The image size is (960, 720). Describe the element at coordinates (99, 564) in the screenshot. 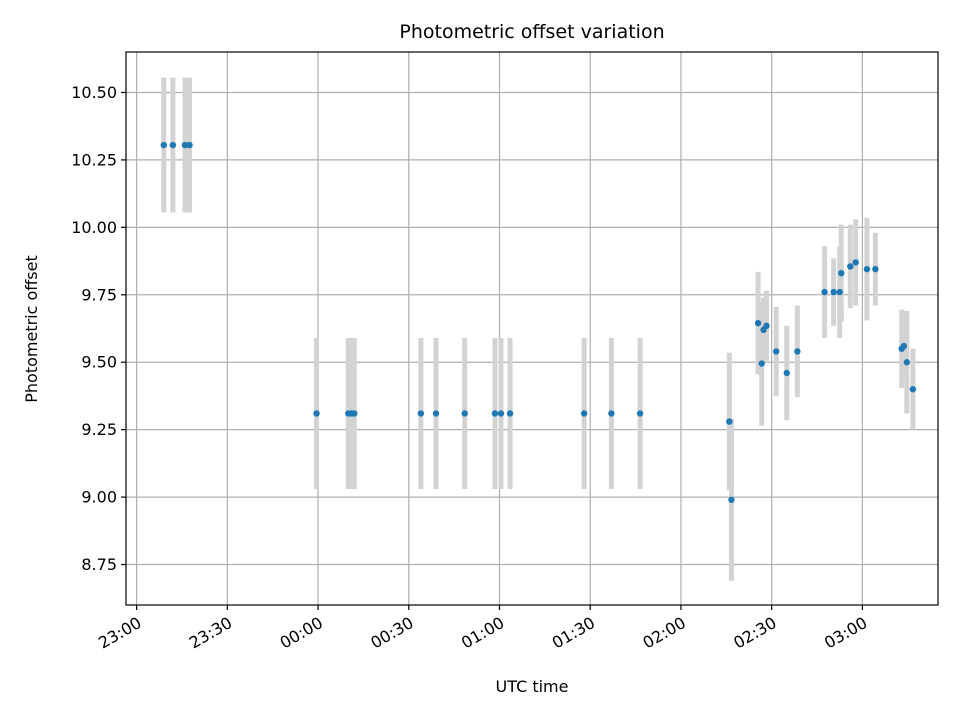

I see `y-tick-label: 8.75` at that location.